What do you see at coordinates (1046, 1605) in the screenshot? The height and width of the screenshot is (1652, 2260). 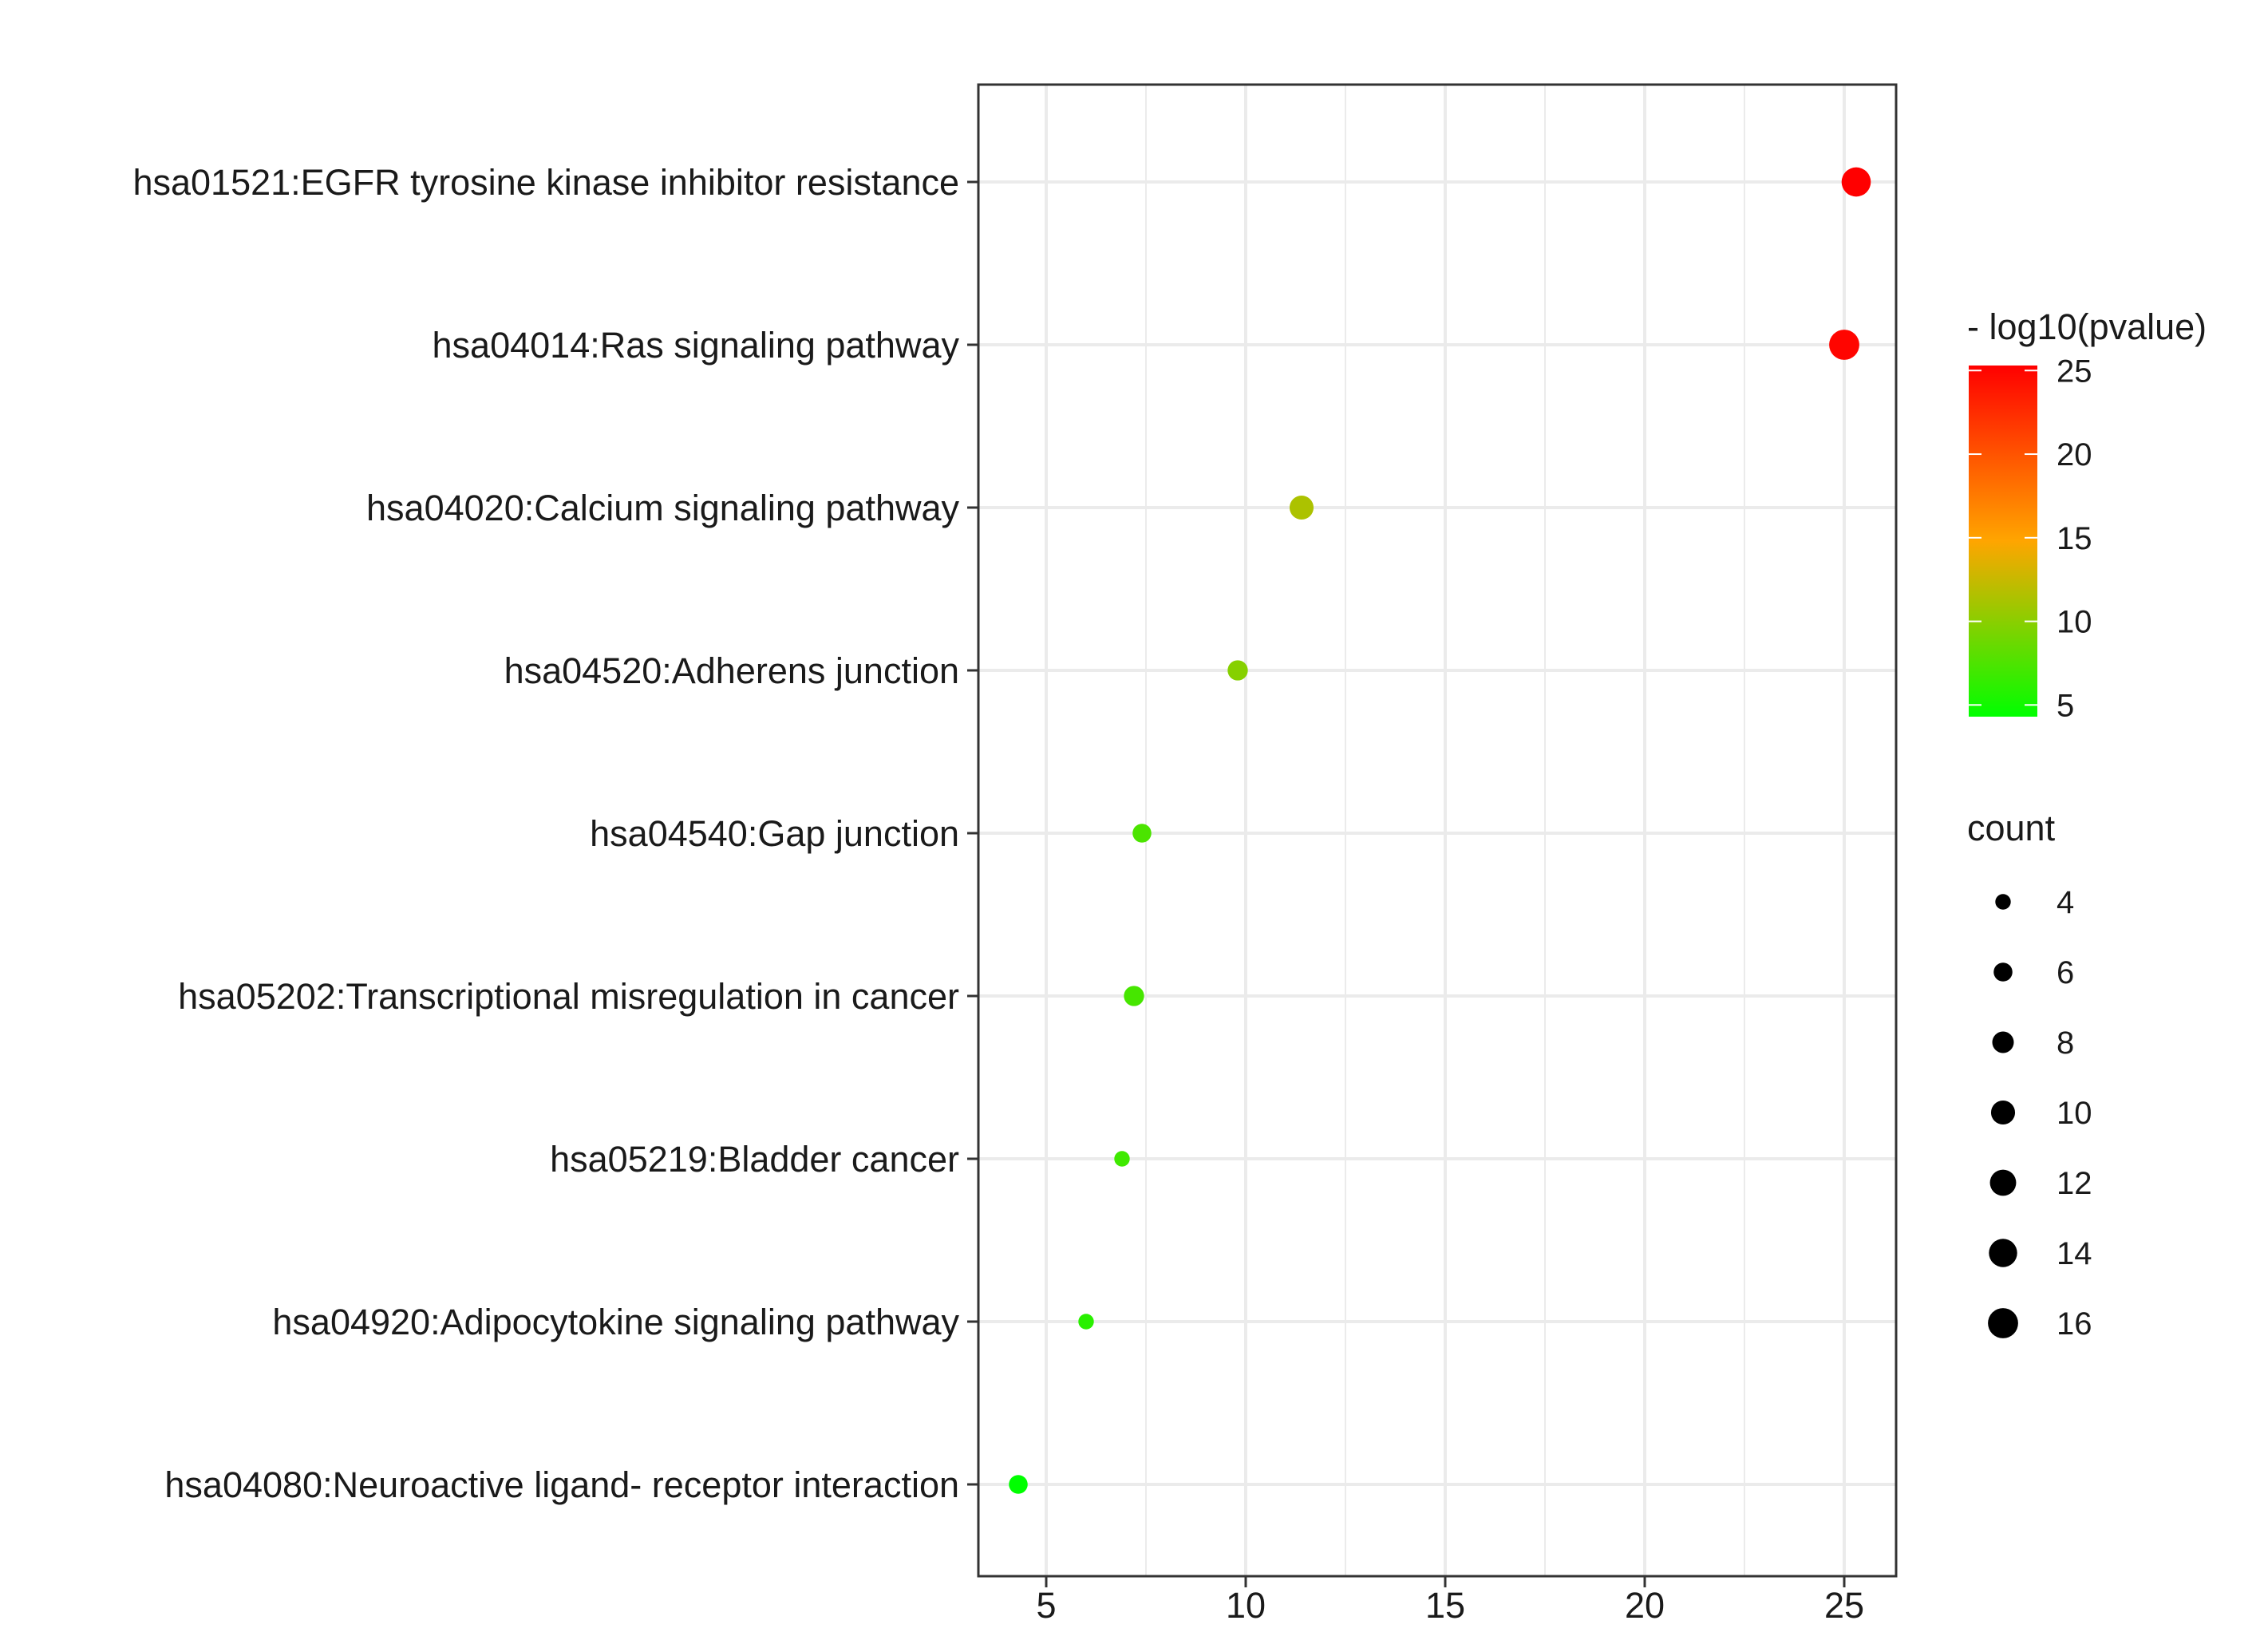 I see `x-tick-label: 5` at bounding box center [1046, 1605].